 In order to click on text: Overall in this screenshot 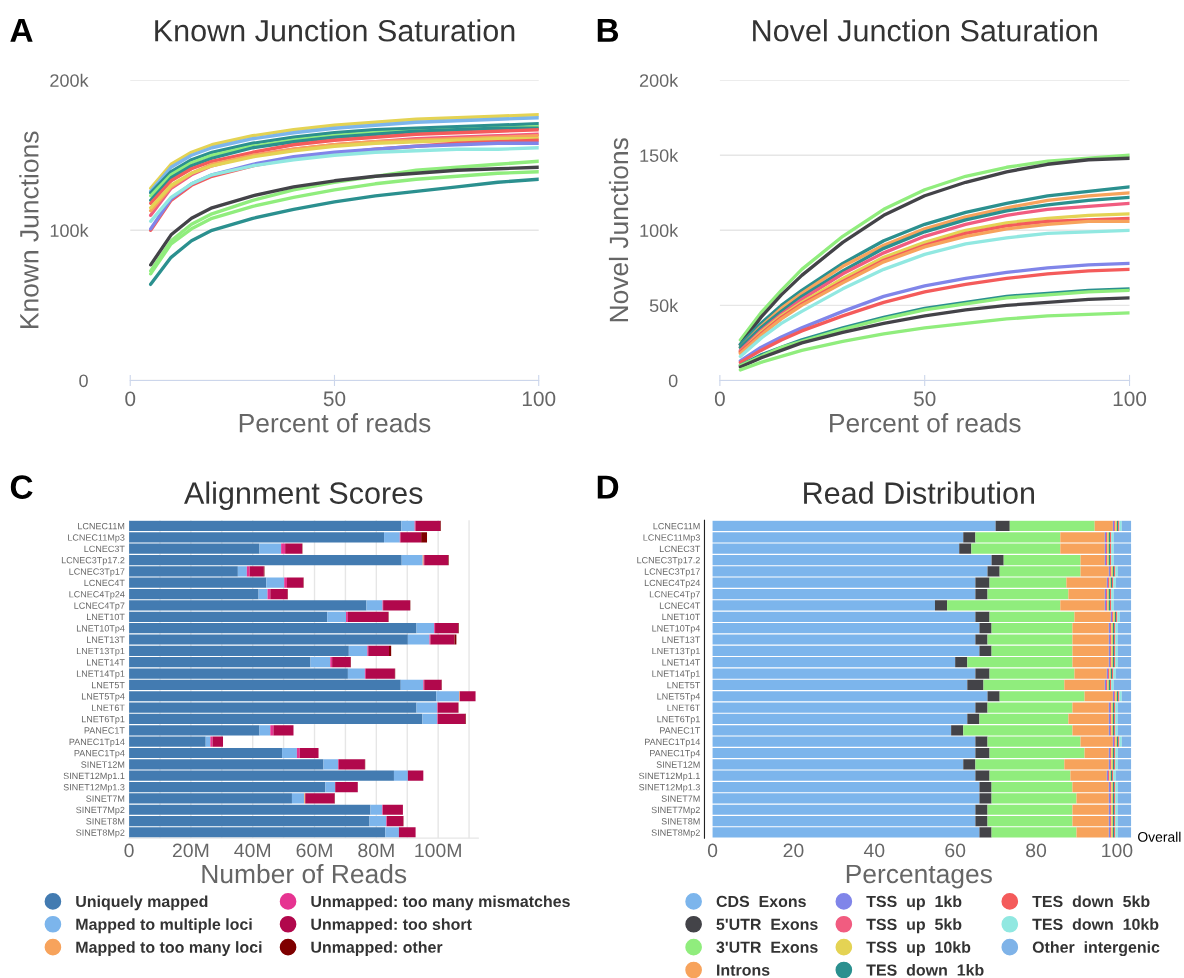, I will do `click(1159, 836)`.